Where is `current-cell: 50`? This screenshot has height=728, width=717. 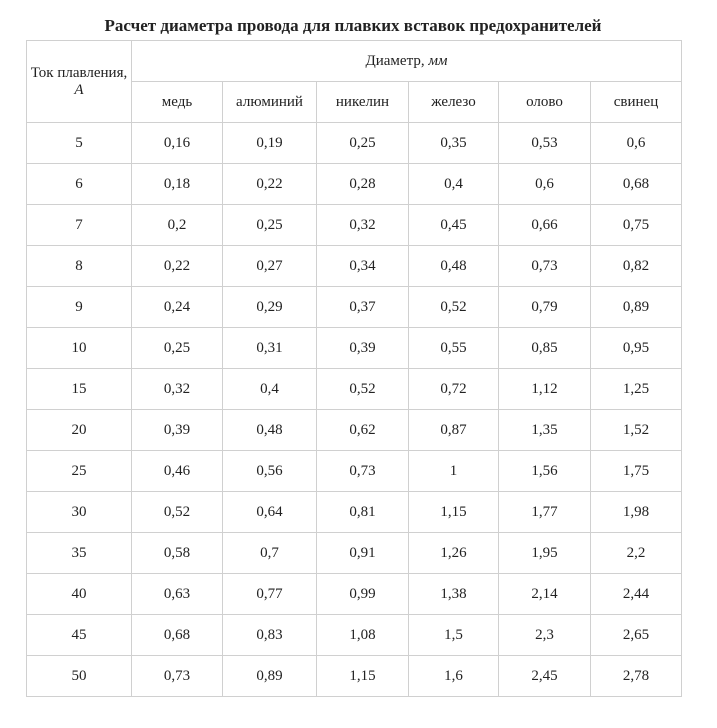
current-cell: 50 is located at coordinates (79, 676).